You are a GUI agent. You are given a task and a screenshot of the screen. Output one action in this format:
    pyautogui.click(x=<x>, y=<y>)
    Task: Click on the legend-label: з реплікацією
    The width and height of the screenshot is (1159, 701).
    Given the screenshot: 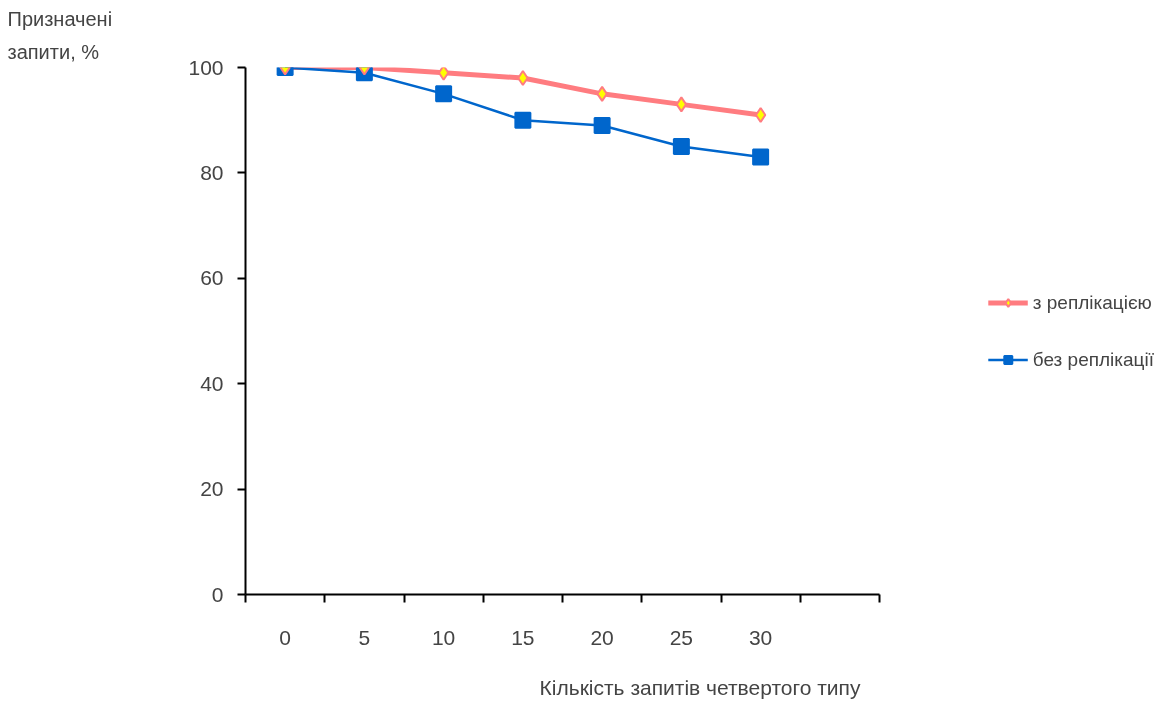 What is the action you would take?
    pyautogui.click(x=1092, y=302)
    